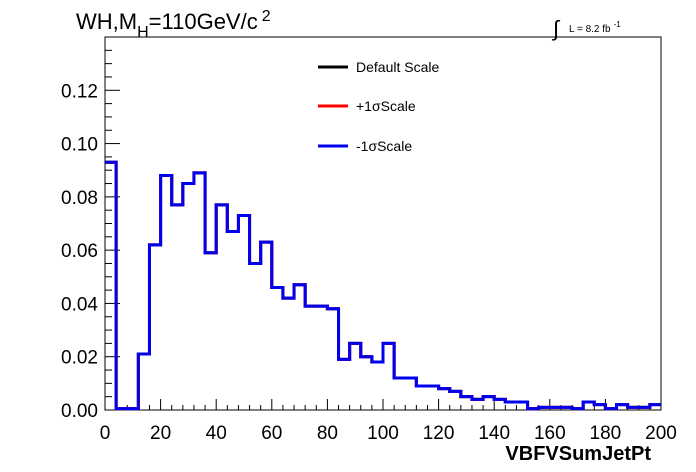  Describe the element at coordinates (386, 106) in the screenshot. I see `legend-label-plus1sigma: +1σScale` at that location.